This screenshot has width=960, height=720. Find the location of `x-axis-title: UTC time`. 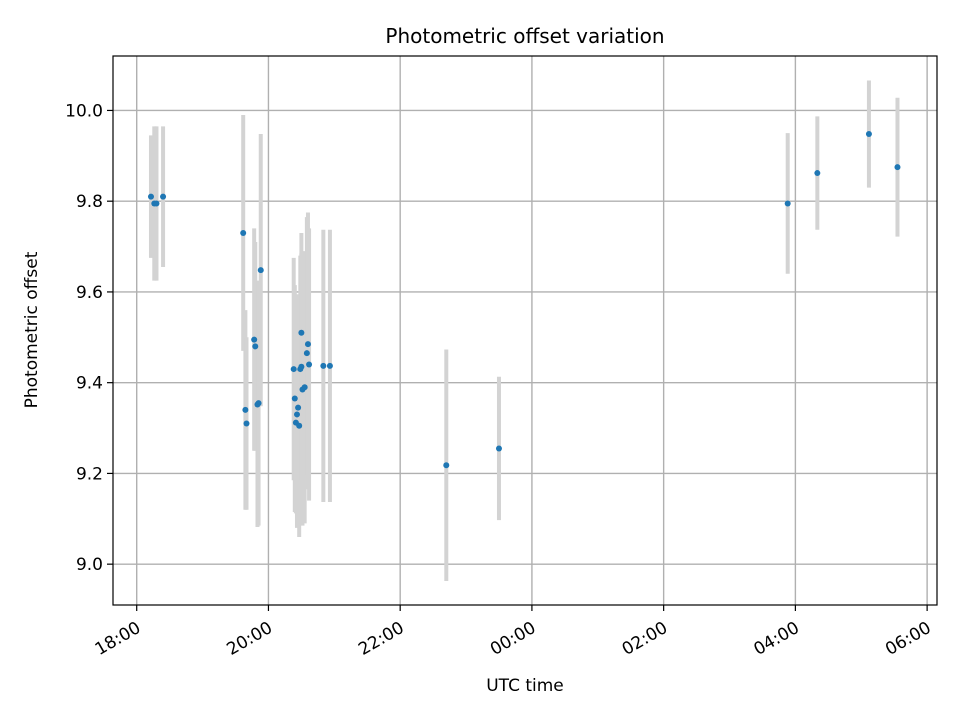

x-axis-title: UTC time is located at coordinates (525, 686).